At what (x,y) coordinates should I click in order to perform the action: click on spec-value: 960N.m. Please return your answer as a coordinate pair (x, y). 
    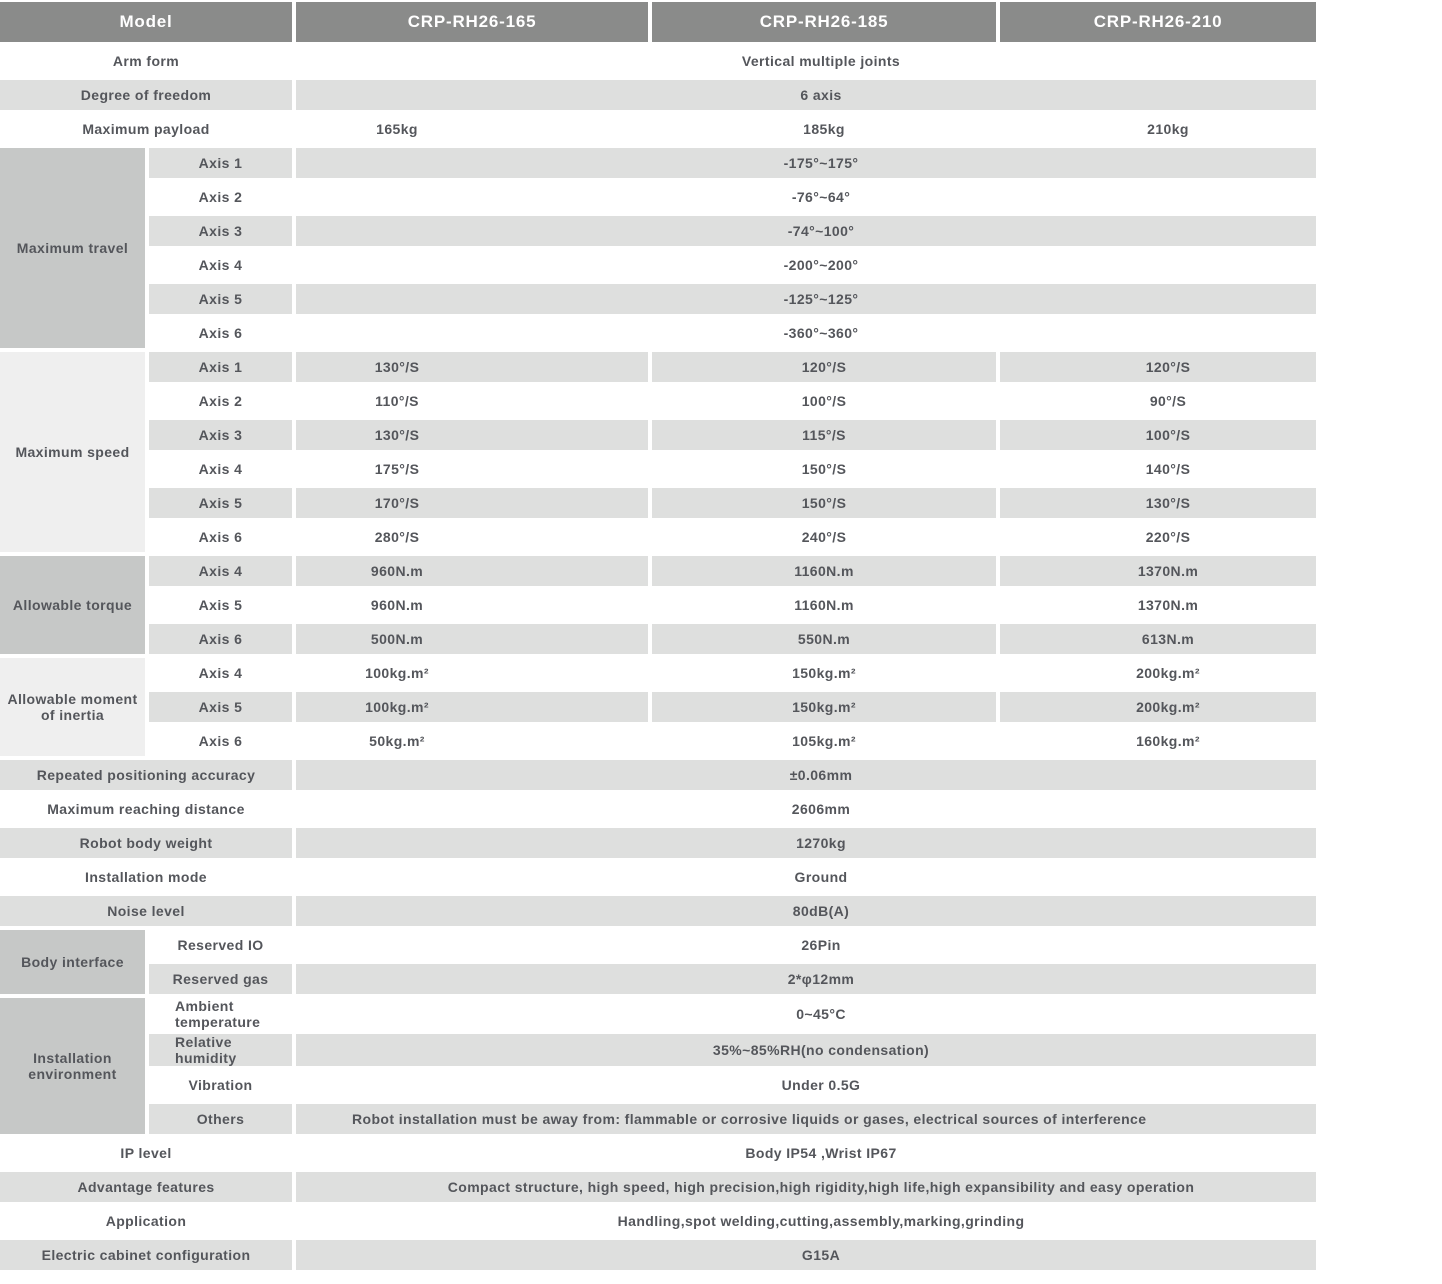
    Looking at the image, I should click on (472, 605).